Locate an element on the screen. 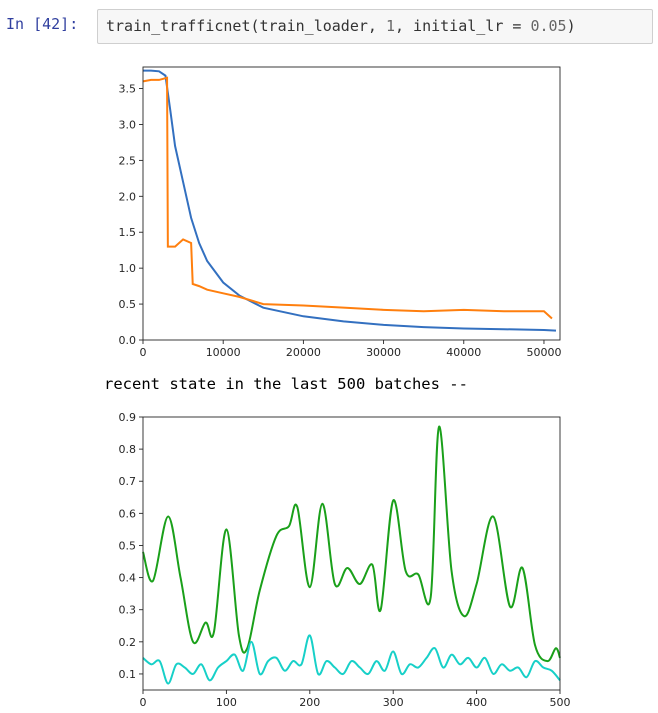 This screenshot has width=658, height=713. y-tick-label: 1.5 is located at coordinates (128, 232).